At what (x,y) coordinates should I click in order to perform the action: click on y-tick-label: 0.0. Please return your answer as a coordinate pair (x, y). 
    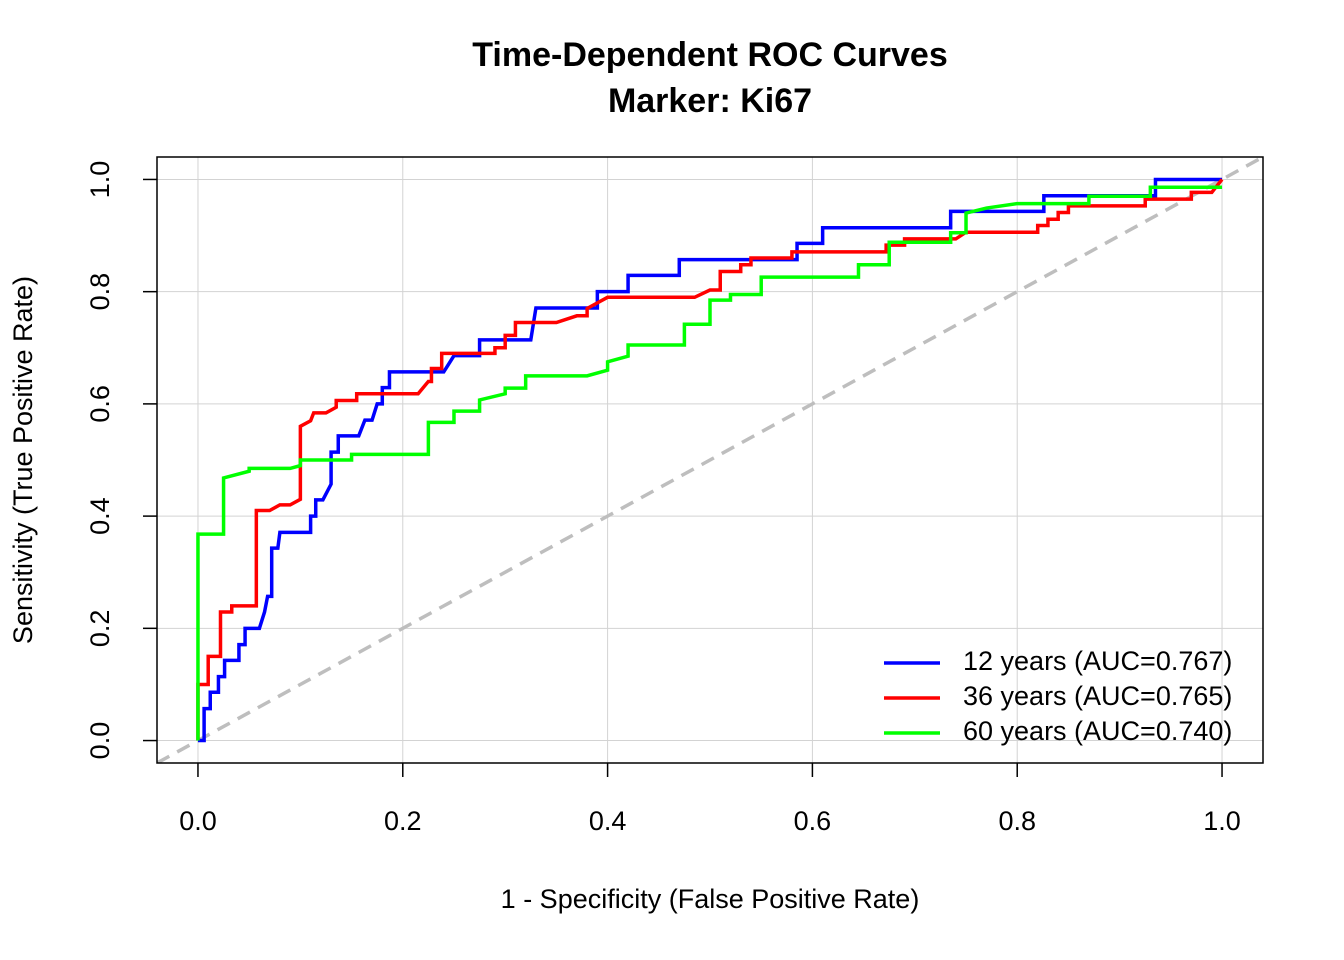
    Looking at the image, I should click on (100, 741).